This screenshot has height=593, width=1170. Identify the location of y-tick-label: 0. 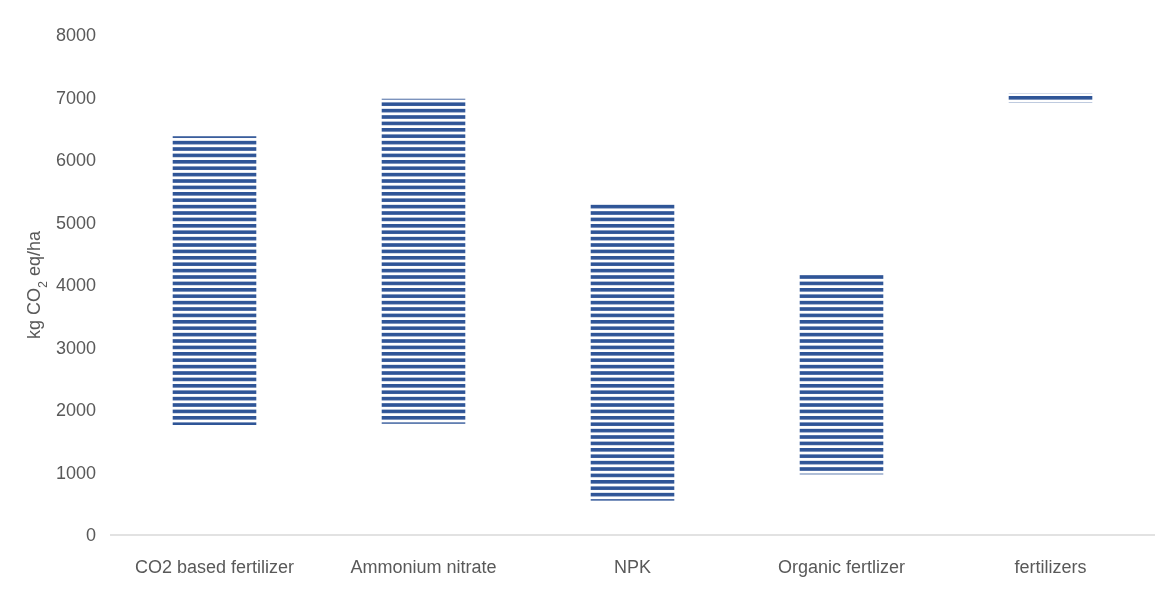
(90, 535).